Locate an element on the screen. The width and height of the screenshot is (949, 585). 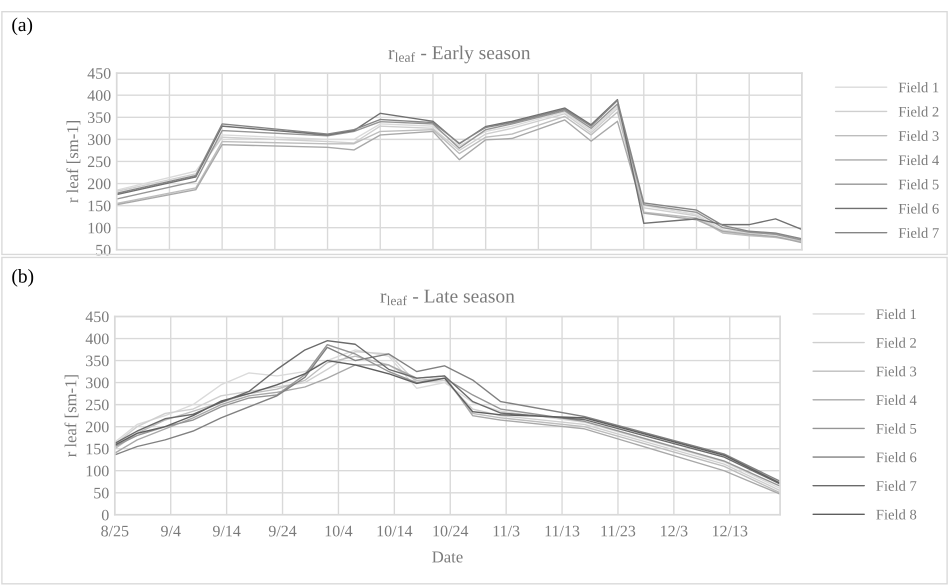
x-tick-label: 9/24 is located at coordinates (282, 531).